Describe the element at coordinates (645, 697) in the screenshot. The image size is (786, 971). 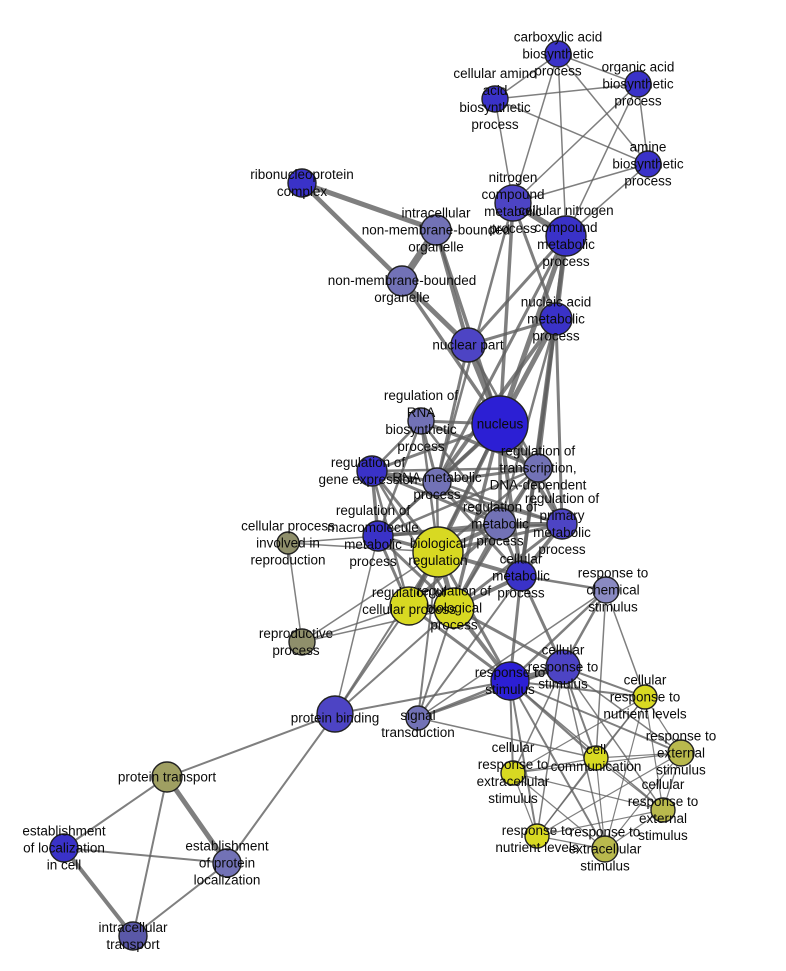
I see `graph-node-n31-cellular-response-to-nutrient-levels` at that location.